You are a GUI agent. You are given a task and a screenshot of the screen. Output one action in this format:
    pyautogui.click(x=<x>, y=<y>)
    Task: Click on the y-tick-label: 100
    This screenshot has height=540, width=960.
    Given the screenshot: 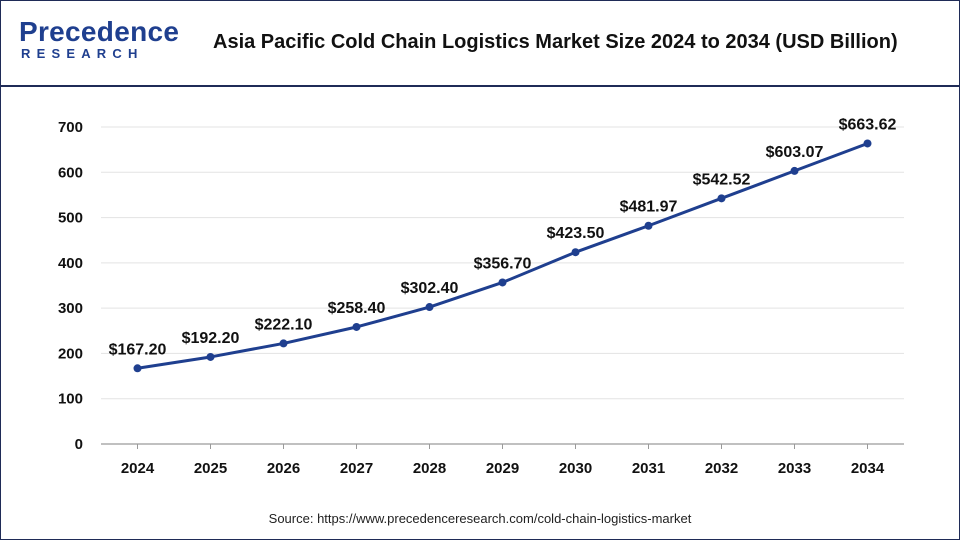 What is the action you would take?
    pyautogui.click(x=70, y=399)
    